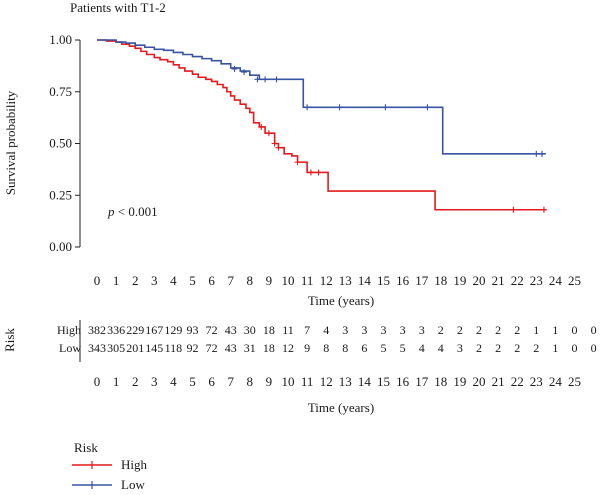 The height and width of the screenshot is (495, 600). Describe the element at coordinates (269, 330) in the screenshot. I see `risk-cell-high: 18` at that location.